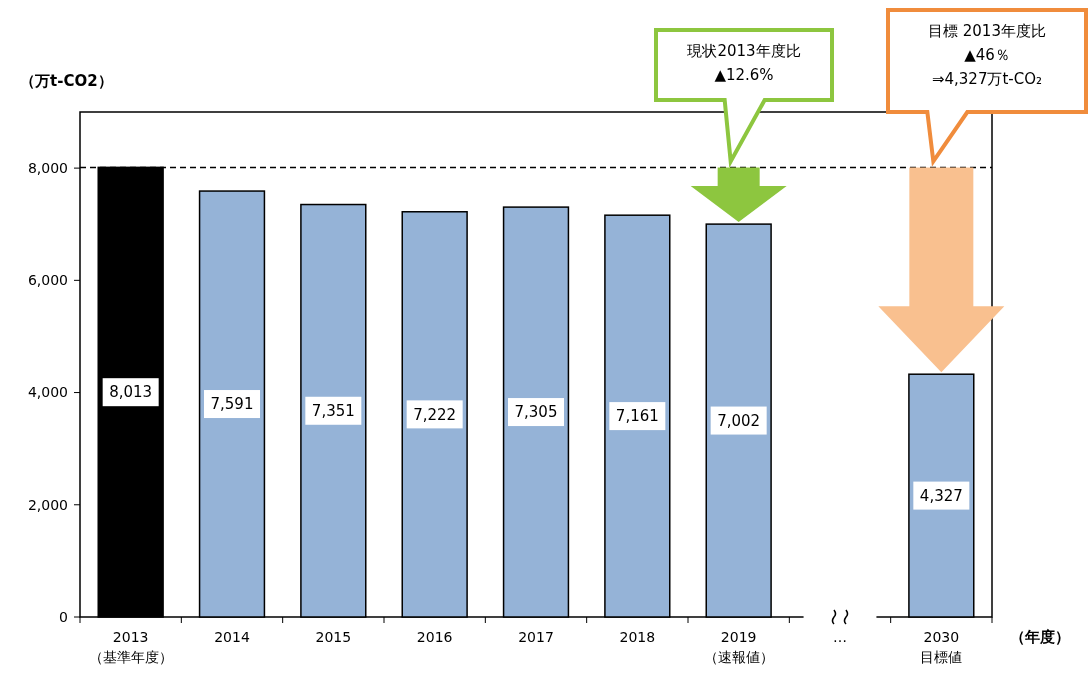 The image size is (1091, 675). I want to click on text: 目標 2013年度比 ▲46％ ⇒4,327万t-CO₂, so click(987, 55).